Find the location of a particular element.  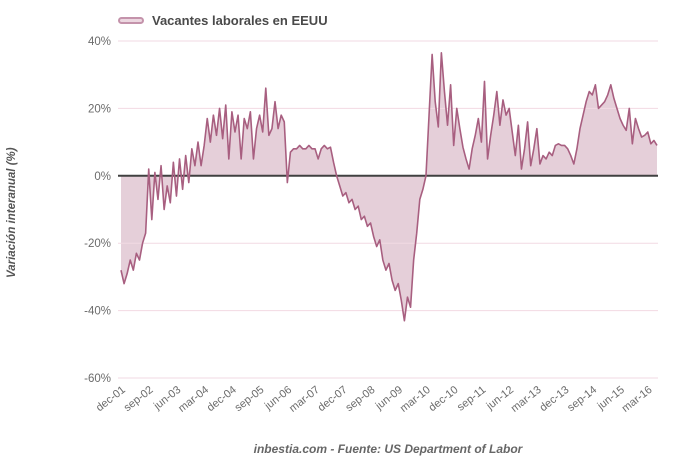

y-tick-label: -40% is located at coordinates (97, 312).